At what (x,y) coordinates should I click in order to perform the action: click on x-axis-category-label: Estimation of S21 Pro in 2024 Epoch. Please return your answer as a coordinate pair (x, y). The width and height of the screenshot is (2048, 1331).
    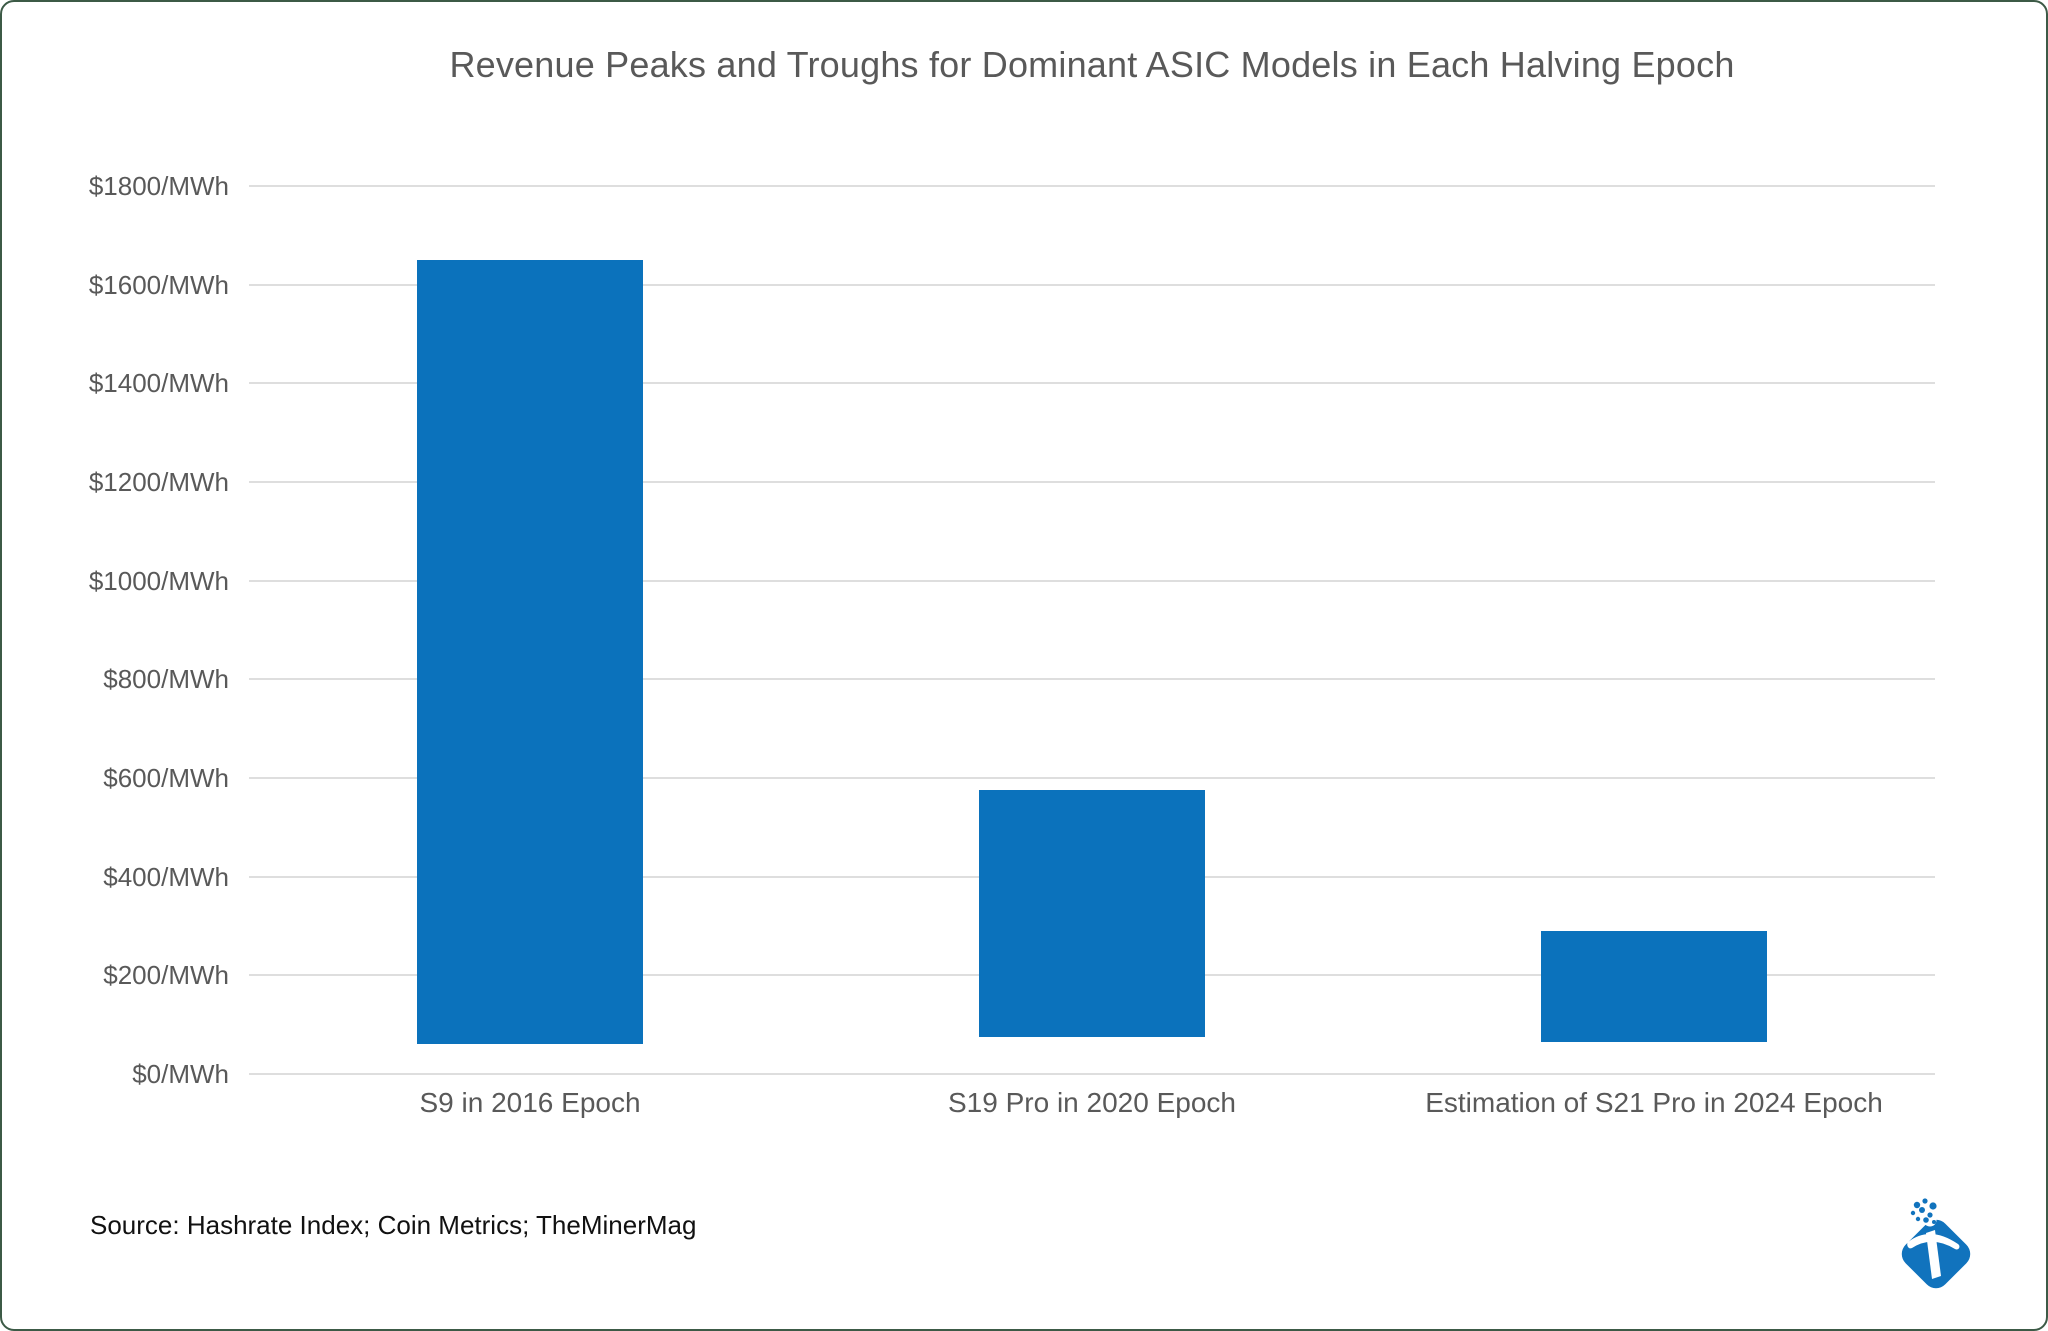
    Looking at the image, I should click on (1654, 1102).